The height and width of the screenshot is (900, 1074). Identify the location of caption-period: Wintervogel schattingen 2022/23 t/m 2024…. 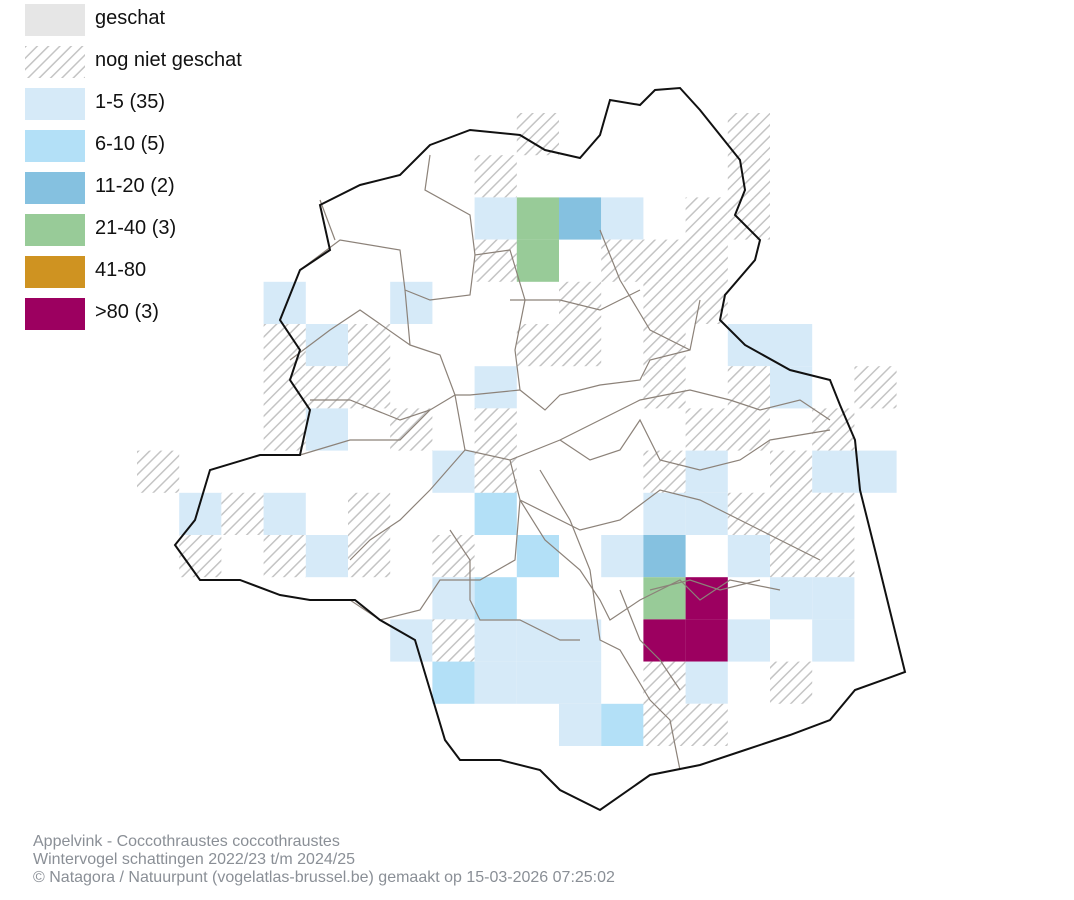
(194, 859).